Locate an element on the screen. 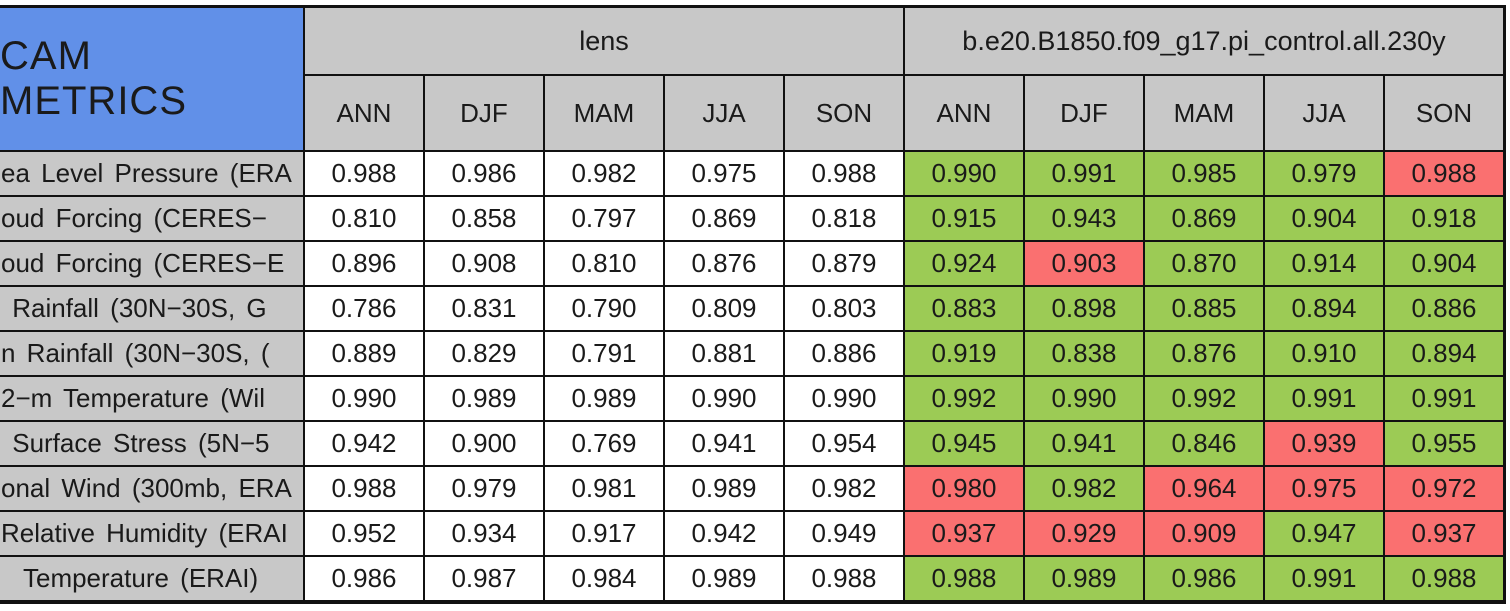 This screenshot has width=1510, height=611. lens-value: 0.791 is located at coordinates (604, 353).